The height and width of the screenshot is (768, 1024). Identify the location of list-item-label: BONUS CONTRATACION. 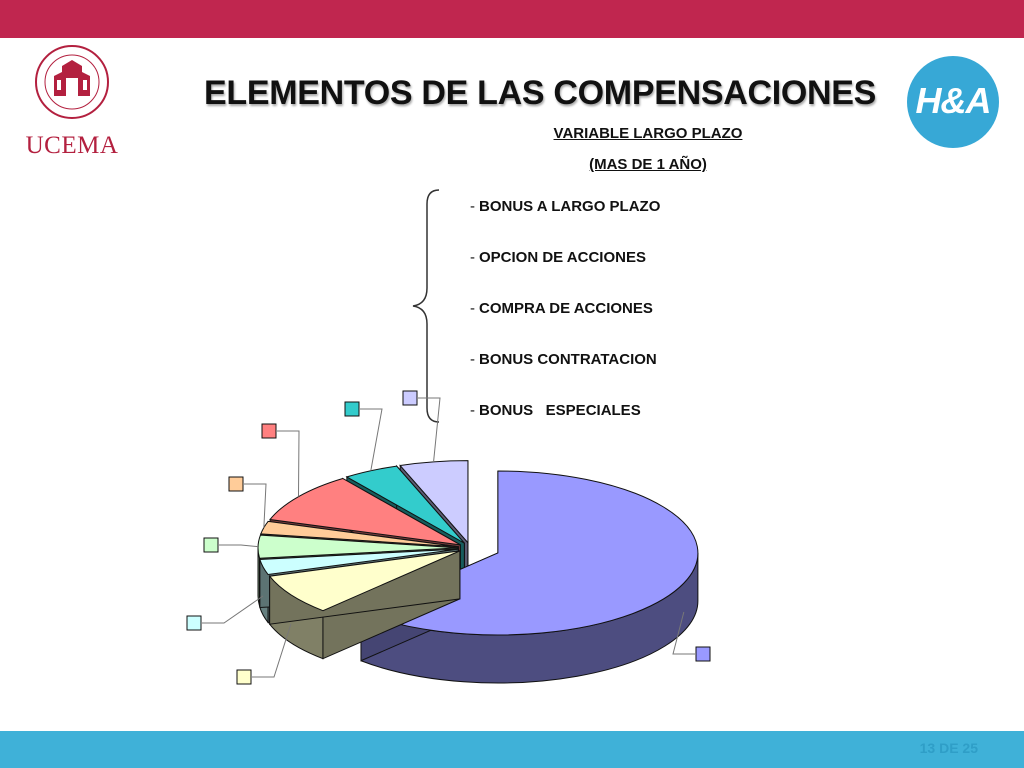
(568, 359).